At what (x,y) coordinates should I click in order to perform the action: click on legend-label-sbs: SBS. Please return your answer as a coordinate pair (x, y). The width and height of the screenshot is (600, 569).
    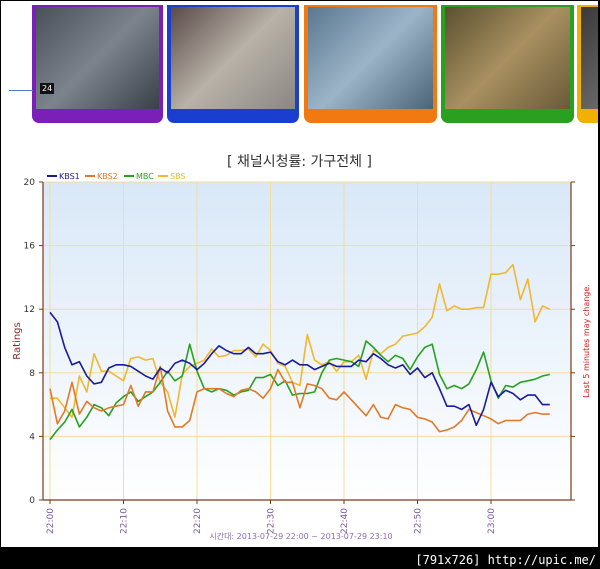
    Looking at the image, I should click on (178, 176).